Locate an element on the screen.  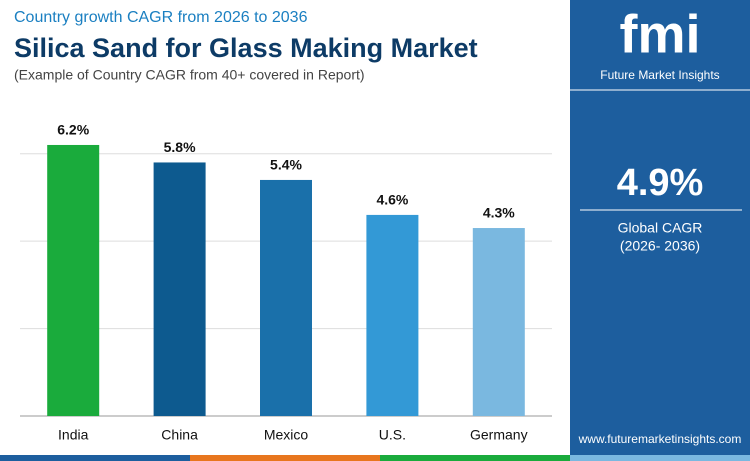
chart-title: Silica Sand for Glass Making Market is located at coordinates (246, 48).